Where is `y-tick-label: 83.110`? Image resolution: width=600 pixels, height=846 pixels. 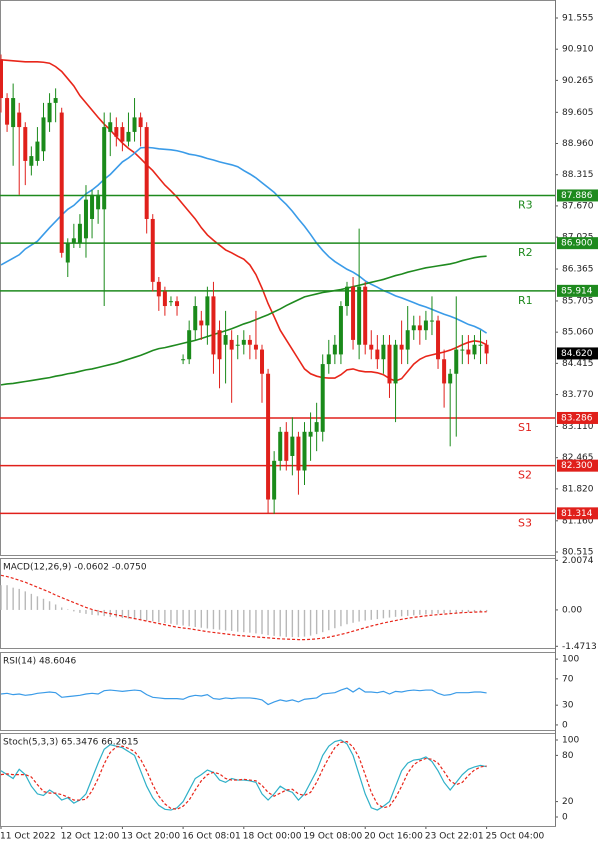
y-tick-label: 83.110 is located at coordinates (578, 427).